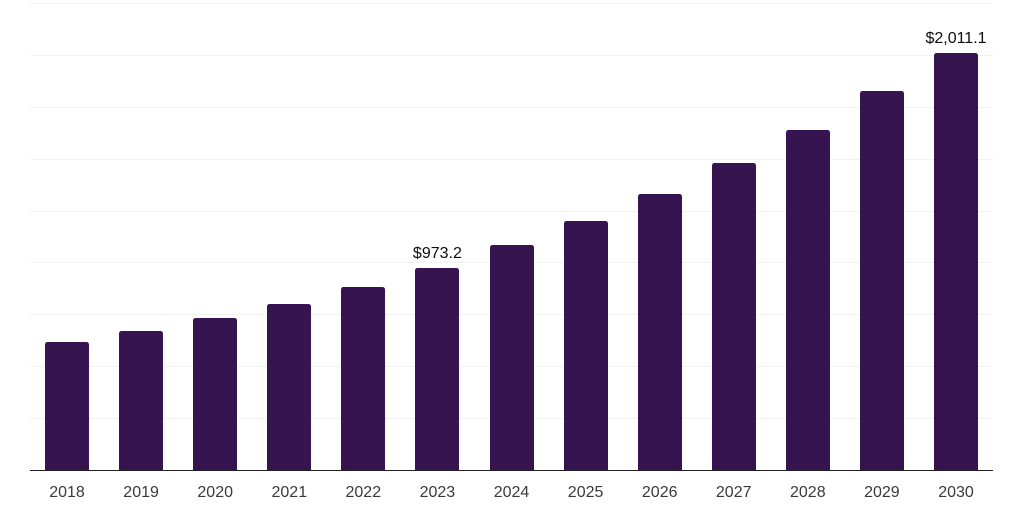 This screenshot has height=512, width=1024. What do you see at coordinates (585, 345) in the screenshot?
I see `bar-2025` at bounding box center [585, 345].